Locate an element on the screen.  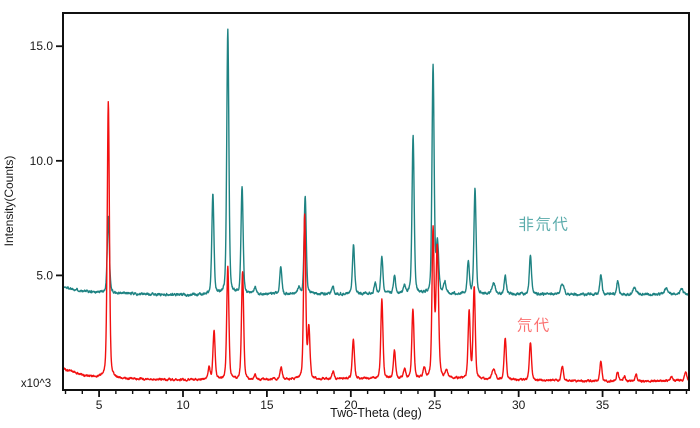
y-tick-label: 10.0 is located at coordinates (42, 161).